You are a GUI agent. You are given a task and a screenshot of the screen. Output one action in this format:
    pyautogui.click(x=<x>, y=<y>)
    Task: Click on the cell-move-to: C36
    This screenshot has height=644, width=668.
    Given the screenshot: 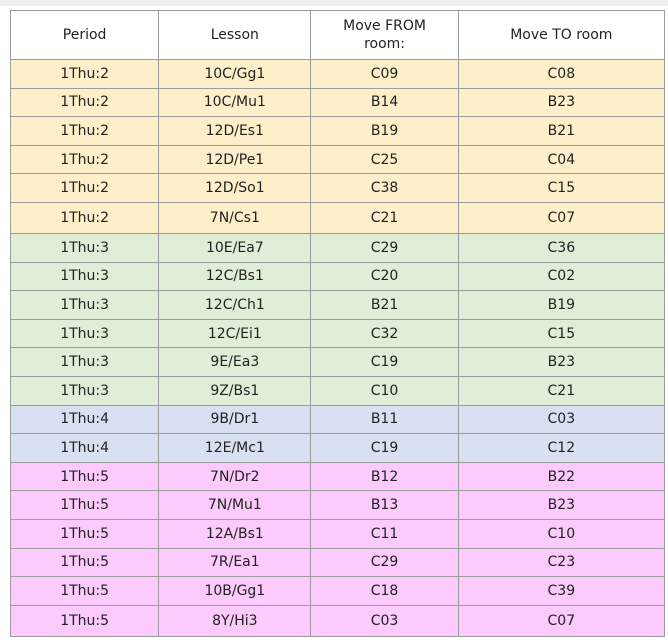 What is the action you would take?
    pyautogui.click(x=561, y=247)
    